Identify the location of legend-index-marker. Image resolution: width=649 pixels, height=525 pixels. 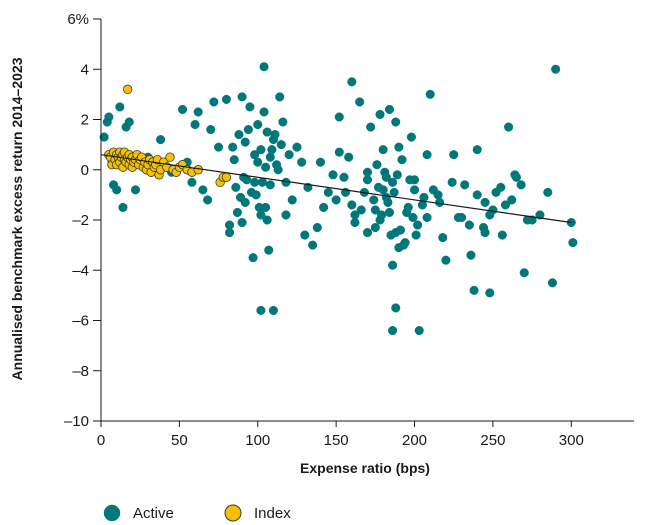
(233, 513).